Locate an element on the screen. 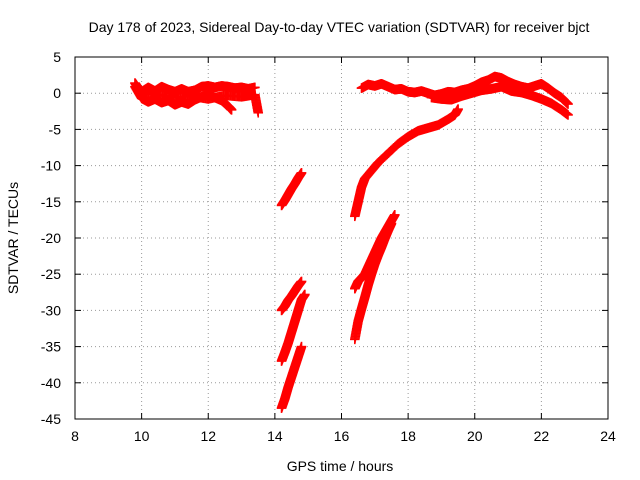 The width and height of the screenshot is (640, 480). y-tick-label: -5 is located at coordinates (55, 129).